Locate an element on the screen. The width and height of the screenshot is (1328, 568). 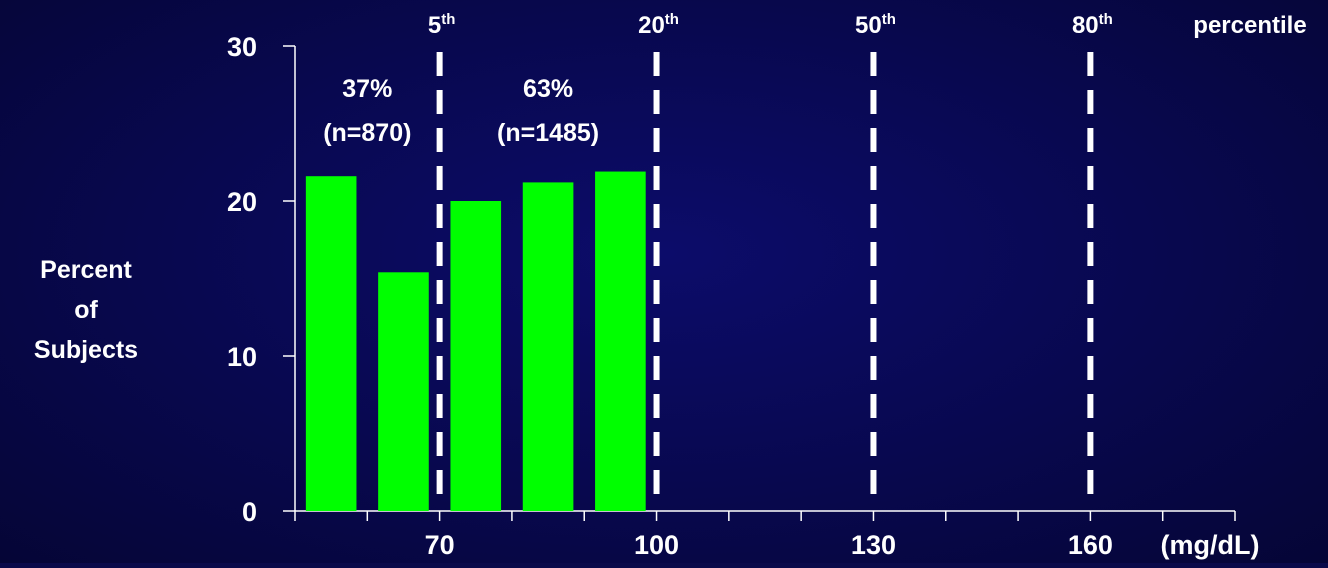
annotations: 37% (n=870) 63% (n=1485) is located at coordinates (461, 111).